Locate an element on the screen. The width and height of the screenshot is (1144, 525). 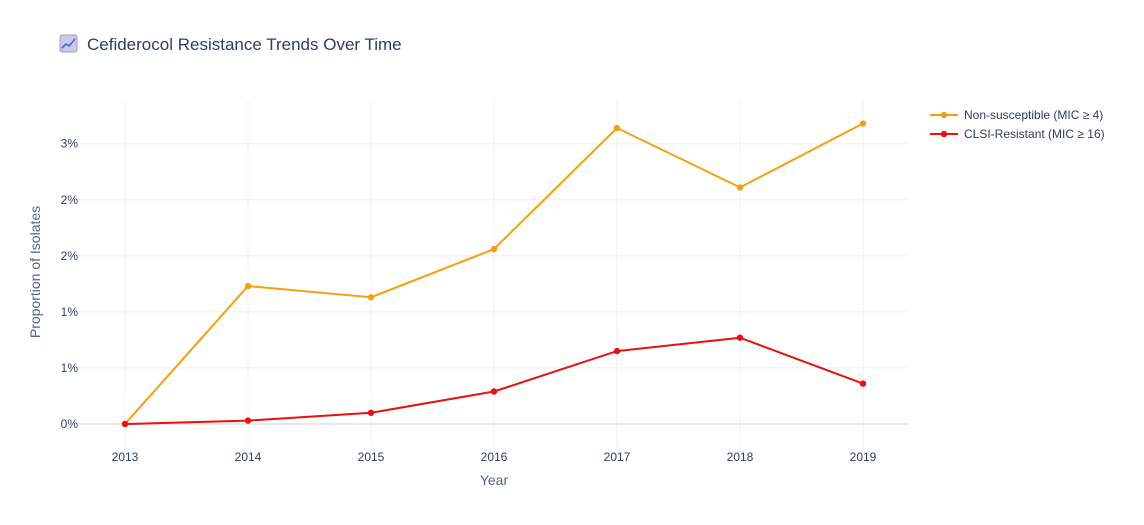
chart-title-group: Cefiderocol Resistance Trends Over Time is located at coordinates (230, 44).